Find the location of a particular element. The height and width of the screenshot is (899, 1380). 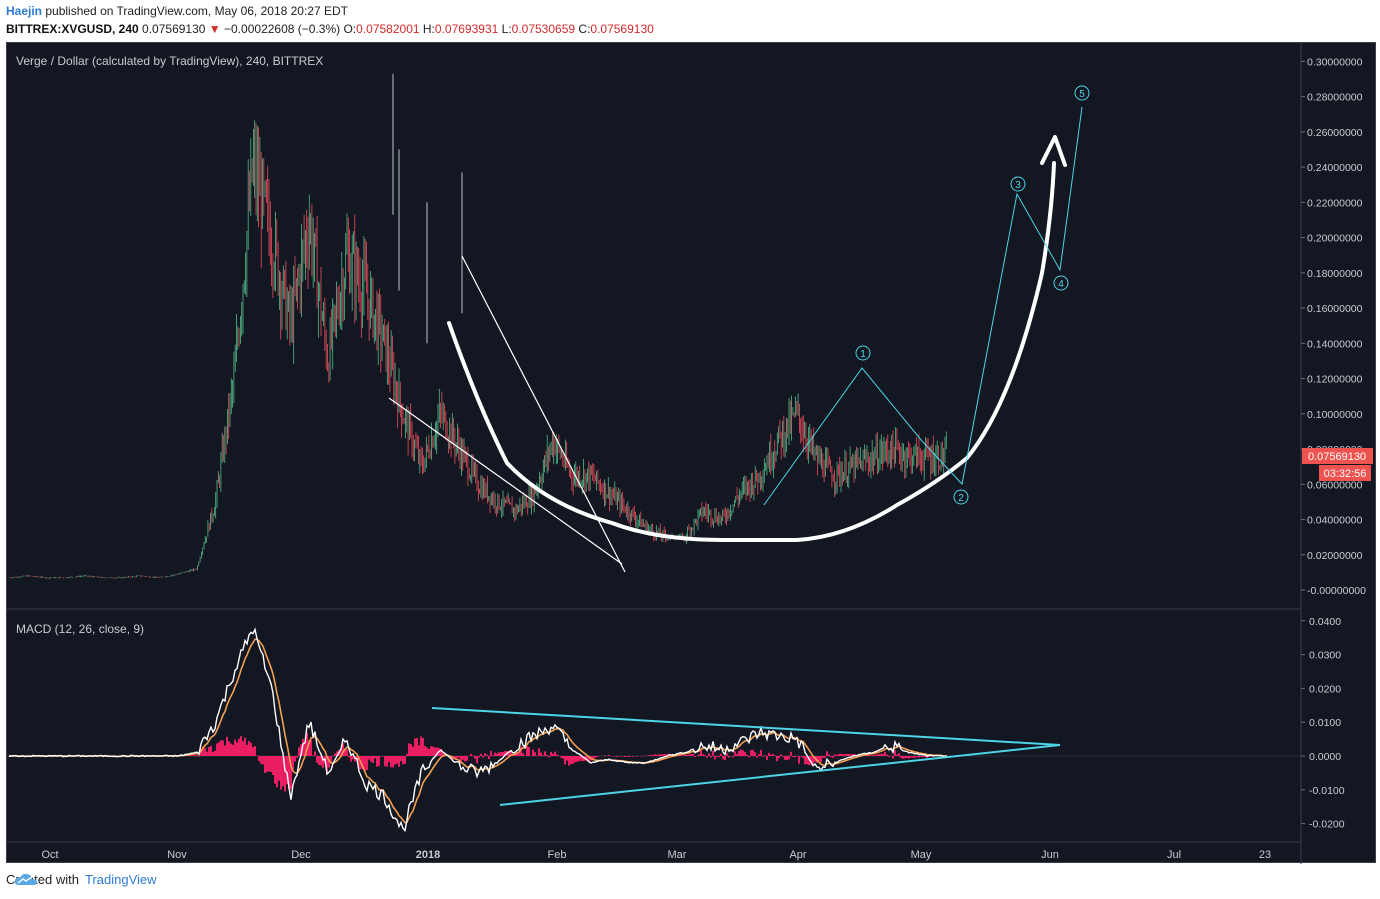

price-badge is located at coordinates (1337, 456).